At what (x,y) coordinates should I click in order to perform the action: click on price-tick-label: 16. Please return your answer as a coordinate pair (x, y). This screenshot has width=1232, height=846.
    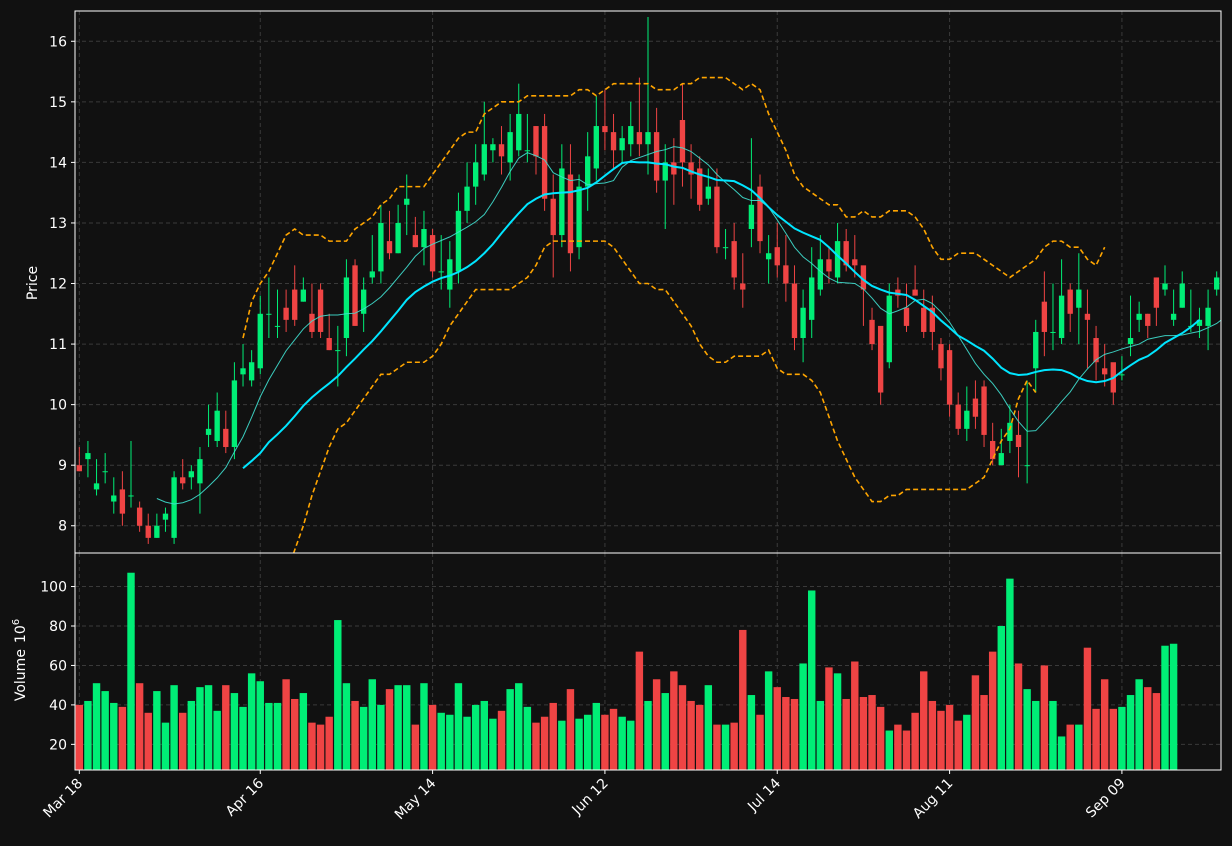
    Looking at the image, I should click on (58, 42).